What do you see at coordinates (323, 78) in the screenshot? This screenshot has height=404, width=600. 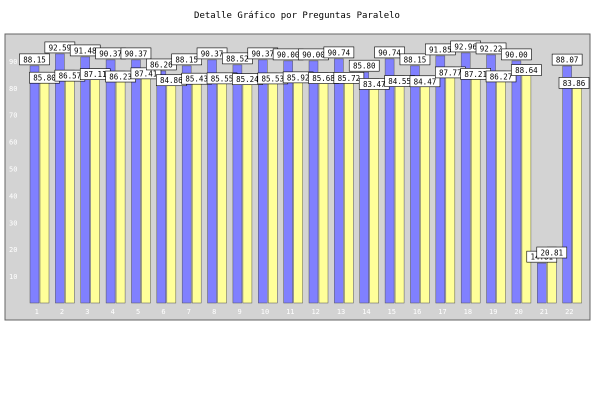 I see `svg-text: 85.68` at bounding box center [323, 78].